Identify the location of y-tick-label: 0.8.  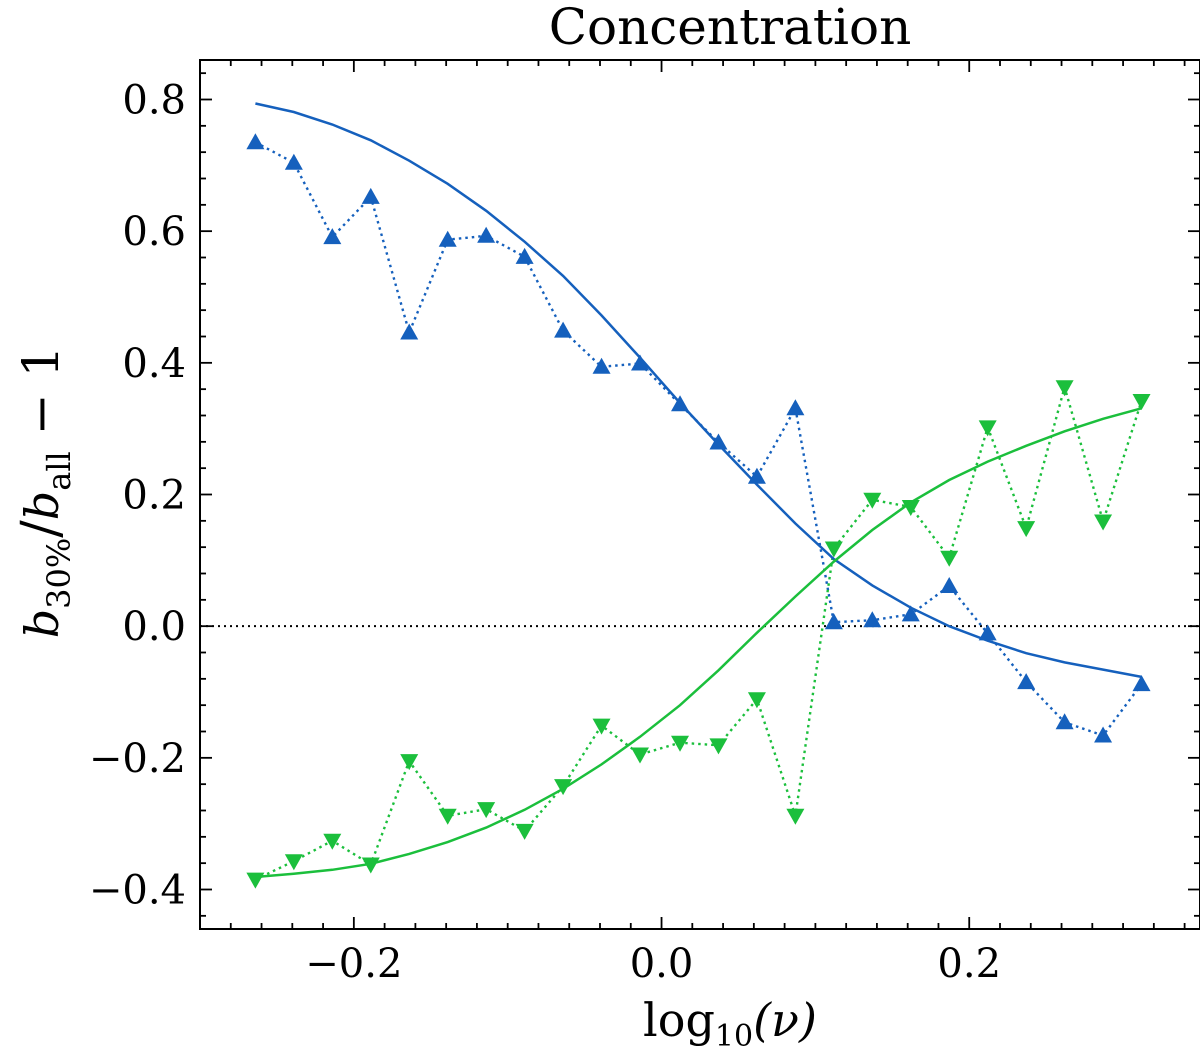
(154, 101).